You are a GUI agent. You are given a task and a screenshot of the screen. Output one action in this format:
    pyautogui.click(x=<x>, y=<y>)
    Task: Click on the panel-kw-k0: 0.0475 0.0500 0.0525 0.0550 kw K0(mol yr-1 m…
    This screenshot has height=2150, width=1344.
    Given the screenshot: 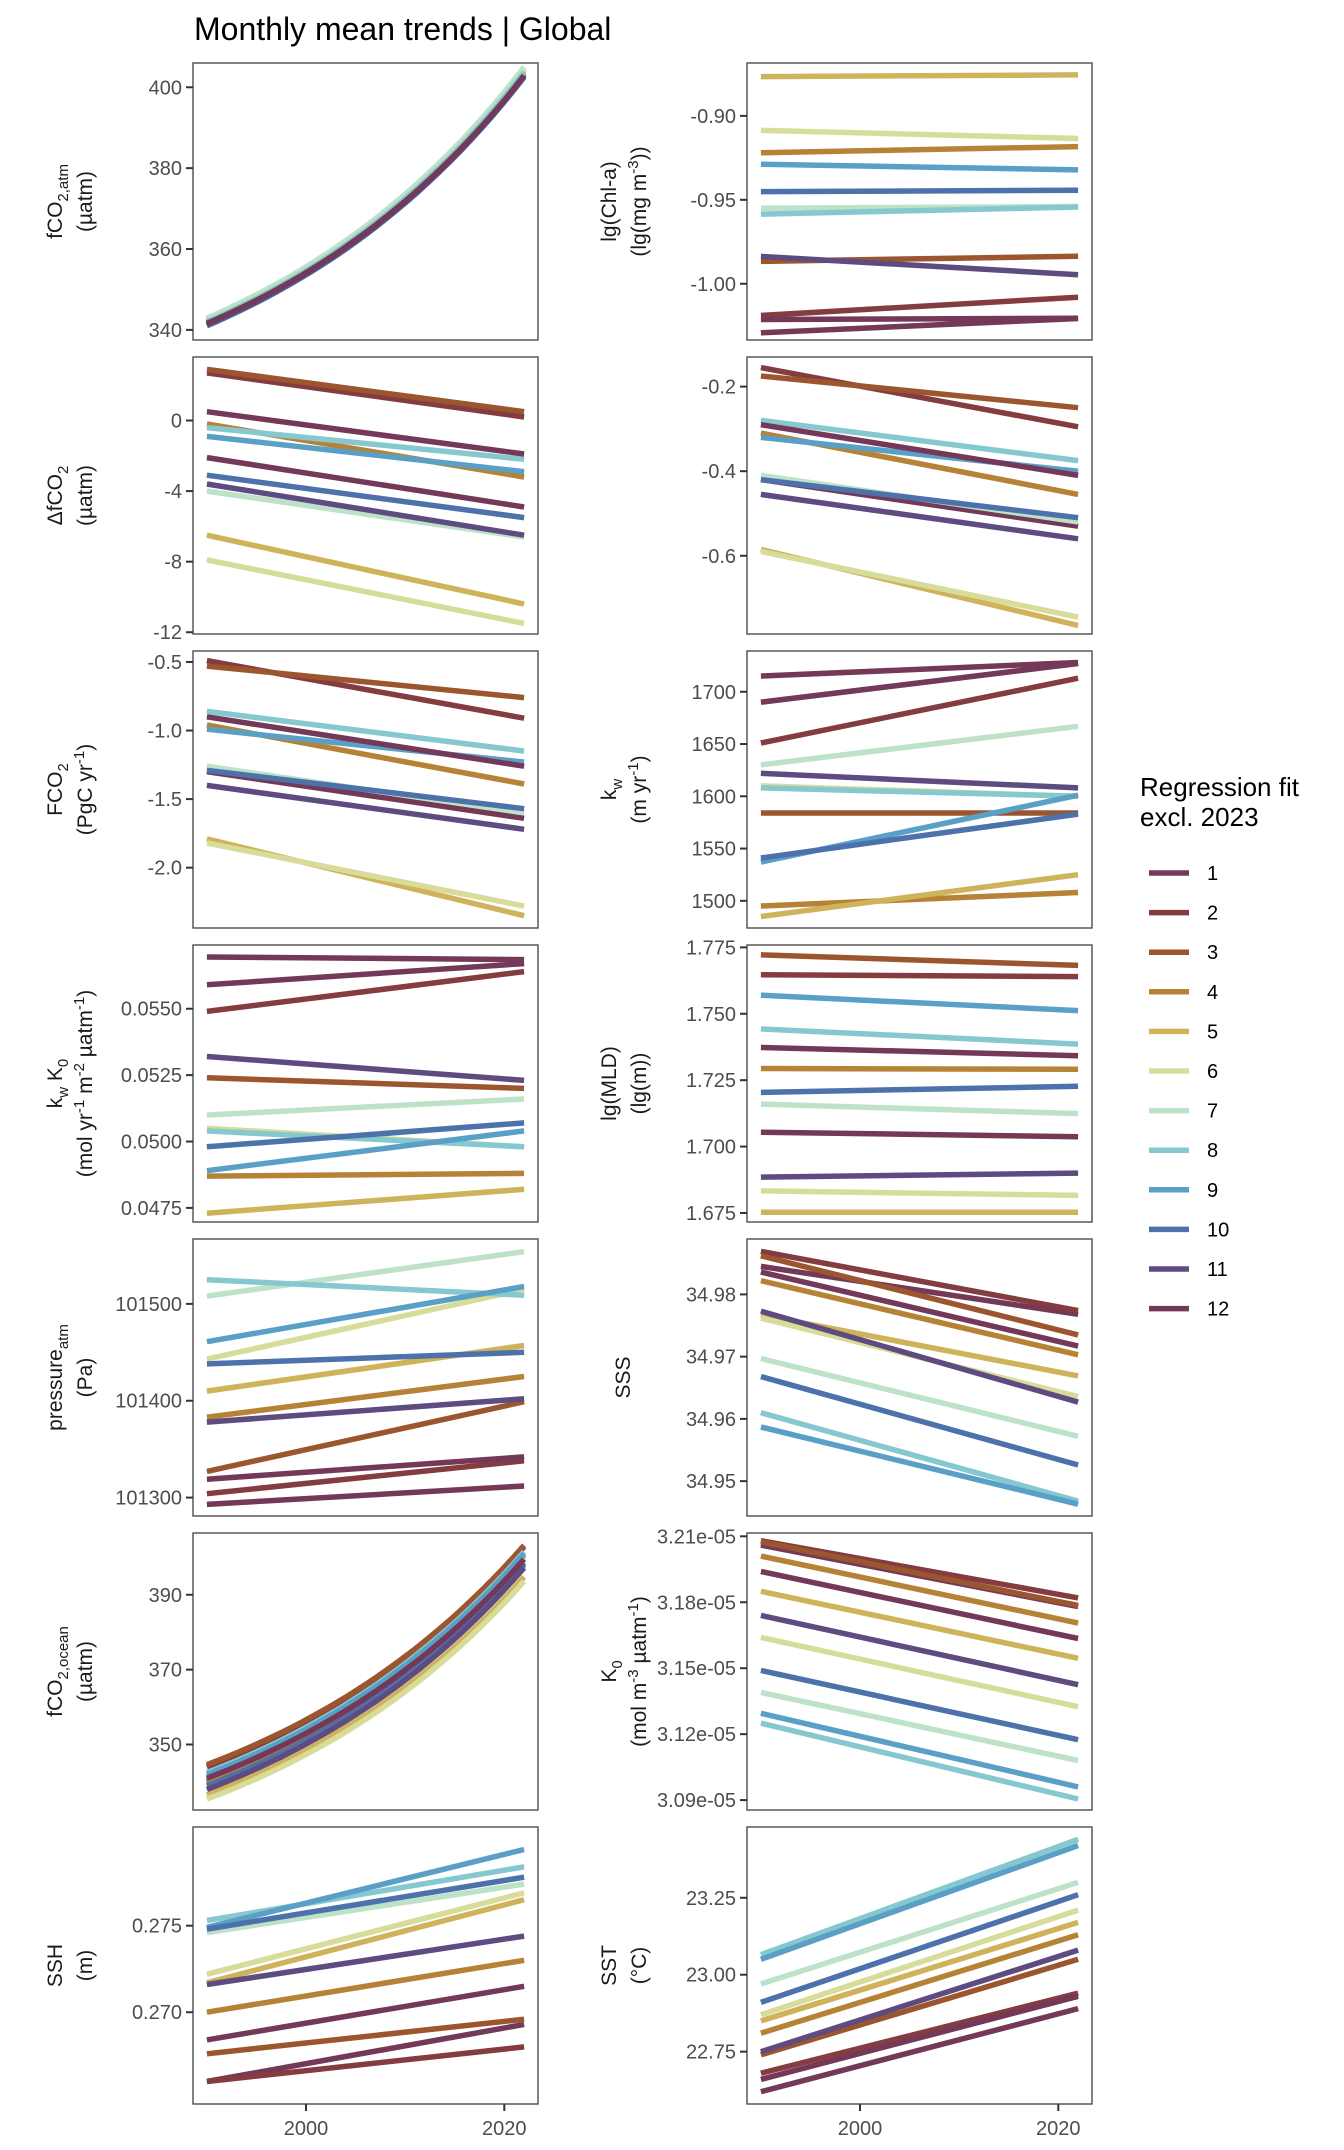 What is the action you would take?
    pyautogui.click(x=291, y=1083)
    